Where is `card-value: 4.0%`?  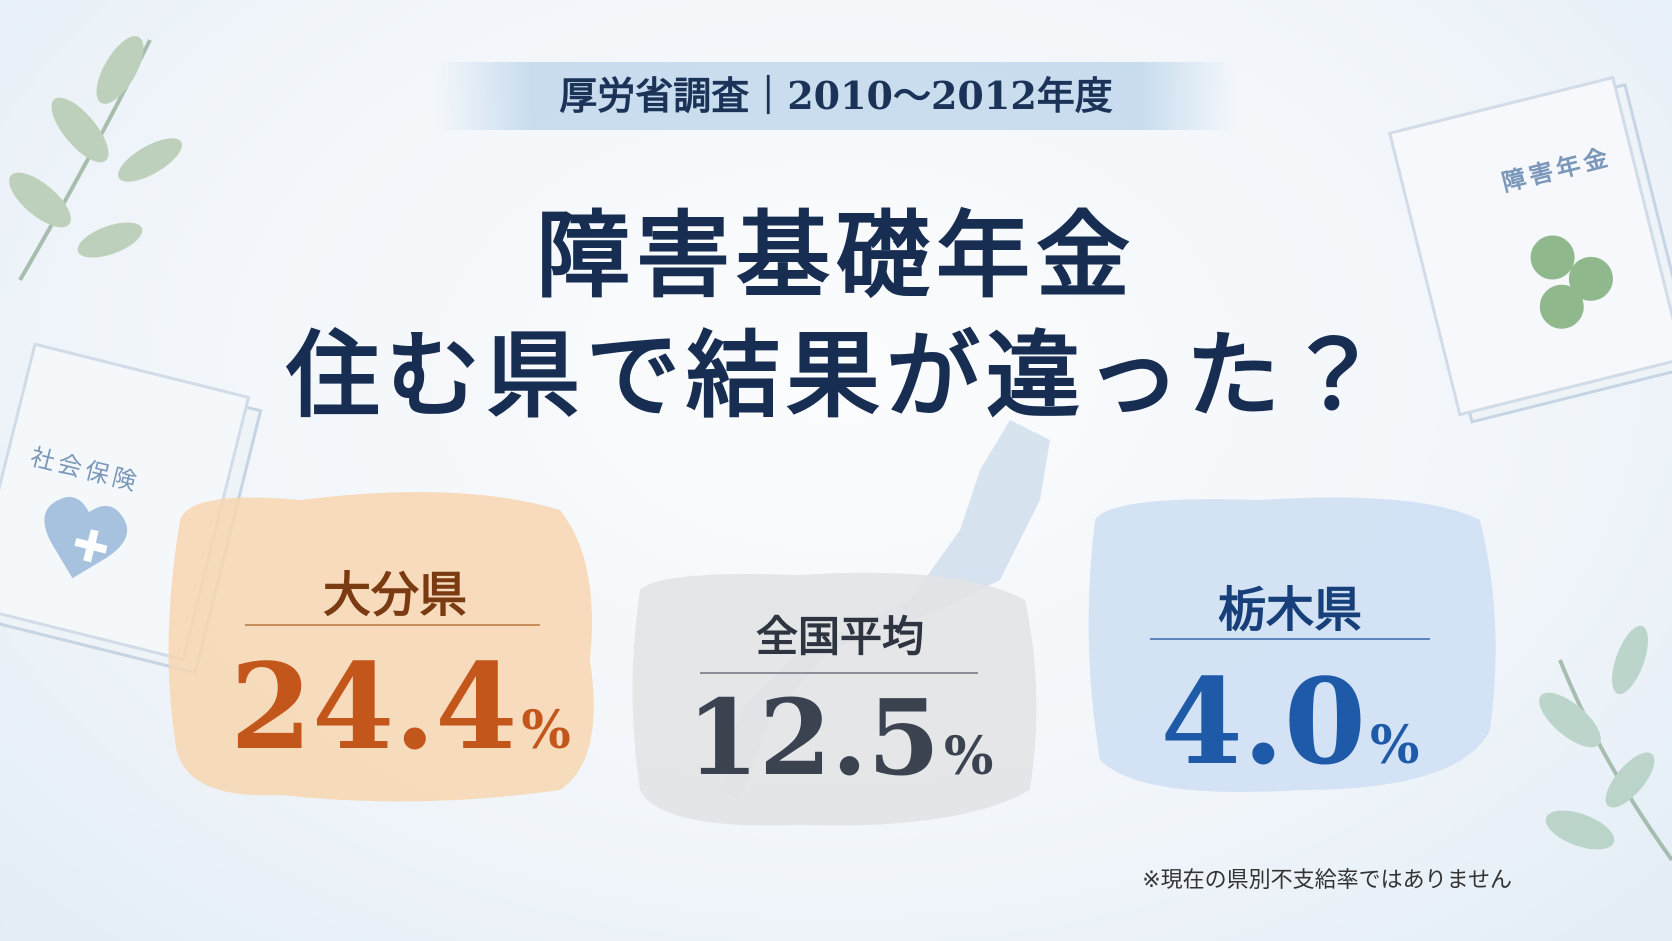
card-value: 4.0% is located at coordinates (1290, 722).